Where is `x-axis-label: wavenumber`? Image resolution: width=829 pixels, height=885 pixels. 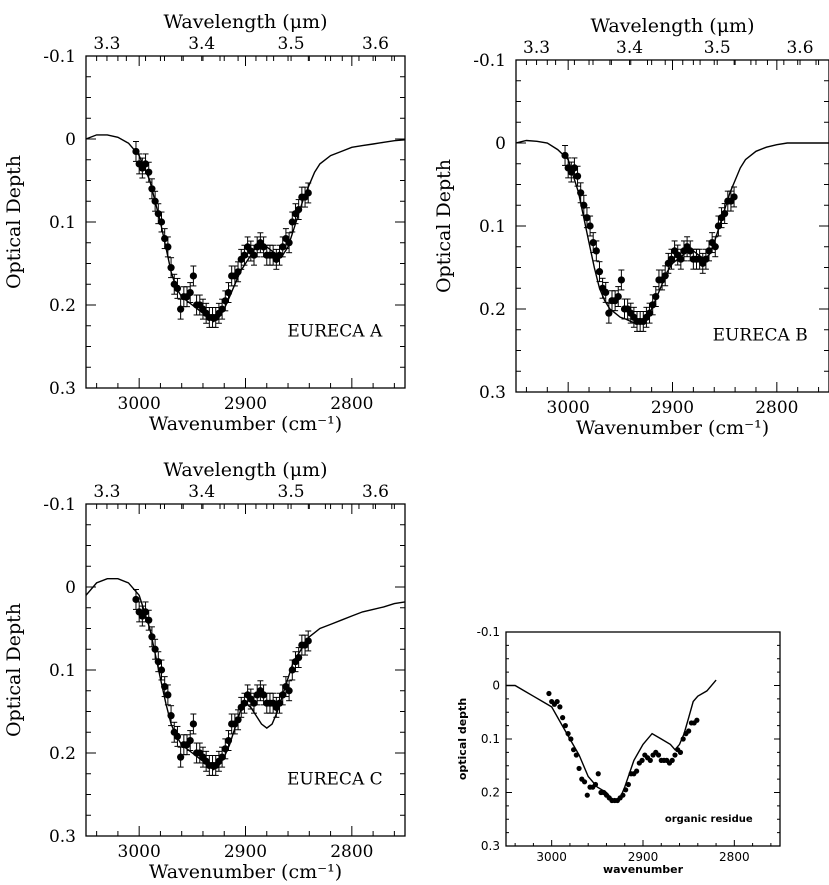 x-axis-label: wavenumber is located at coordinates (643, 869).